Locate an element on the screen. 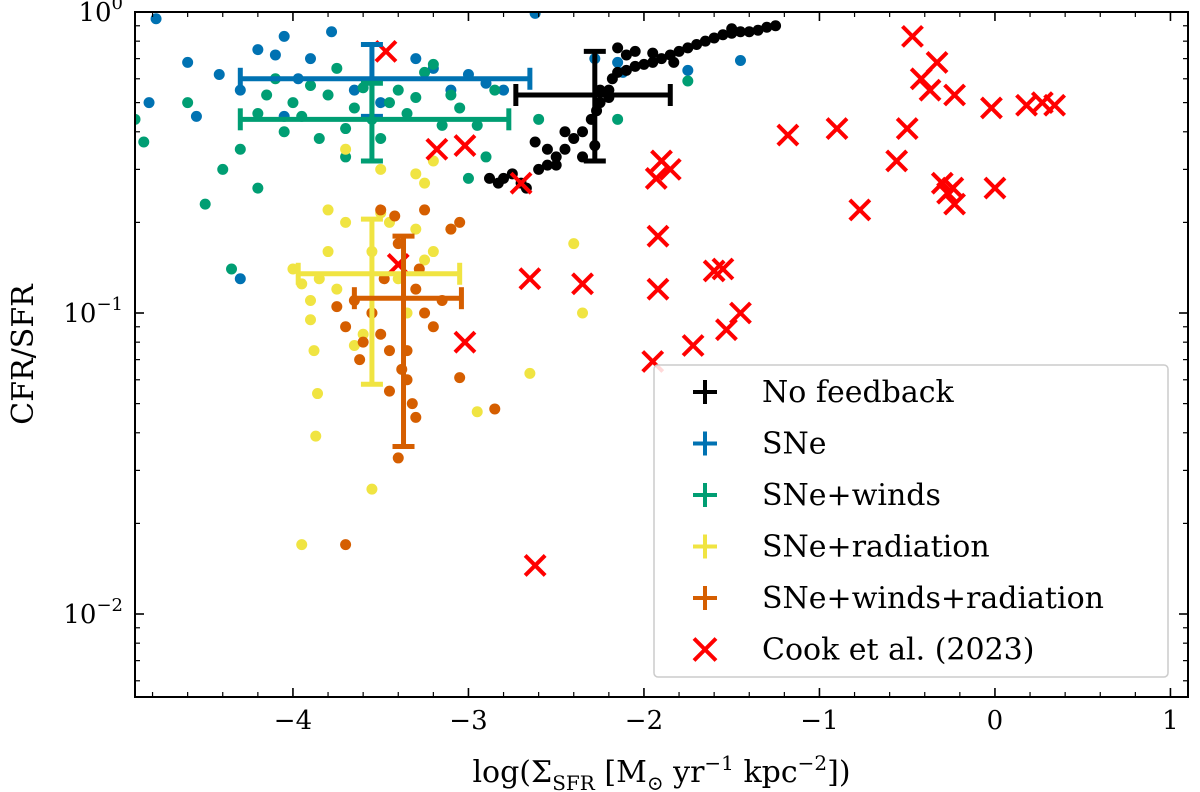 The width and height of the screenshot is (1200, 792). y-tick-label: 10⁻² is located at coordinates (93, 612).